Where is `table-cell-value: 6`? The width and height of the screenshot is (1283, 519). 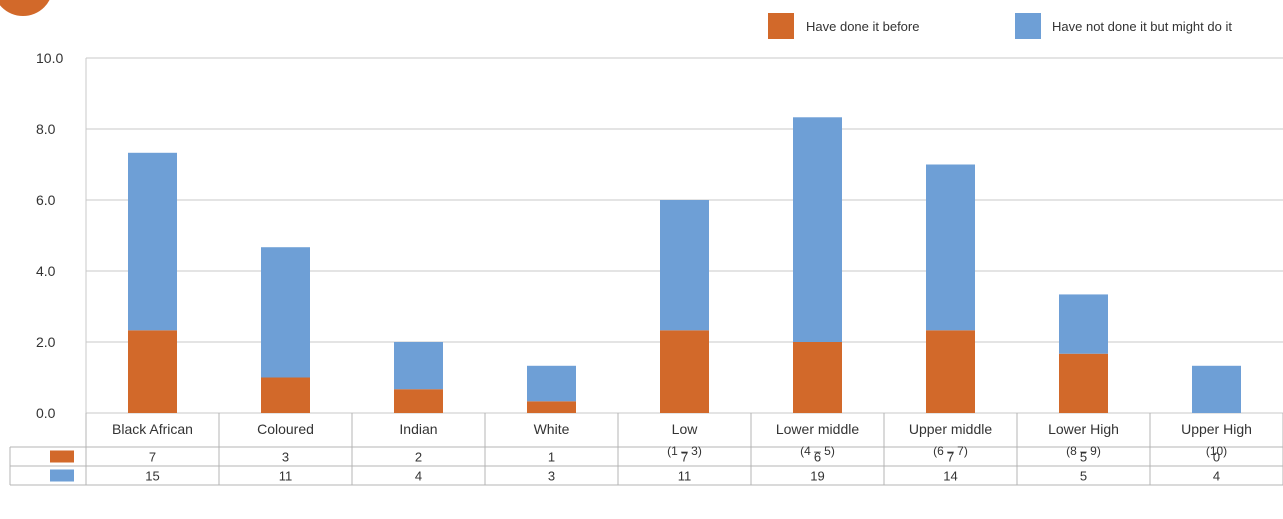
table-cell-value: 6 is located at coordinates (817, 457).